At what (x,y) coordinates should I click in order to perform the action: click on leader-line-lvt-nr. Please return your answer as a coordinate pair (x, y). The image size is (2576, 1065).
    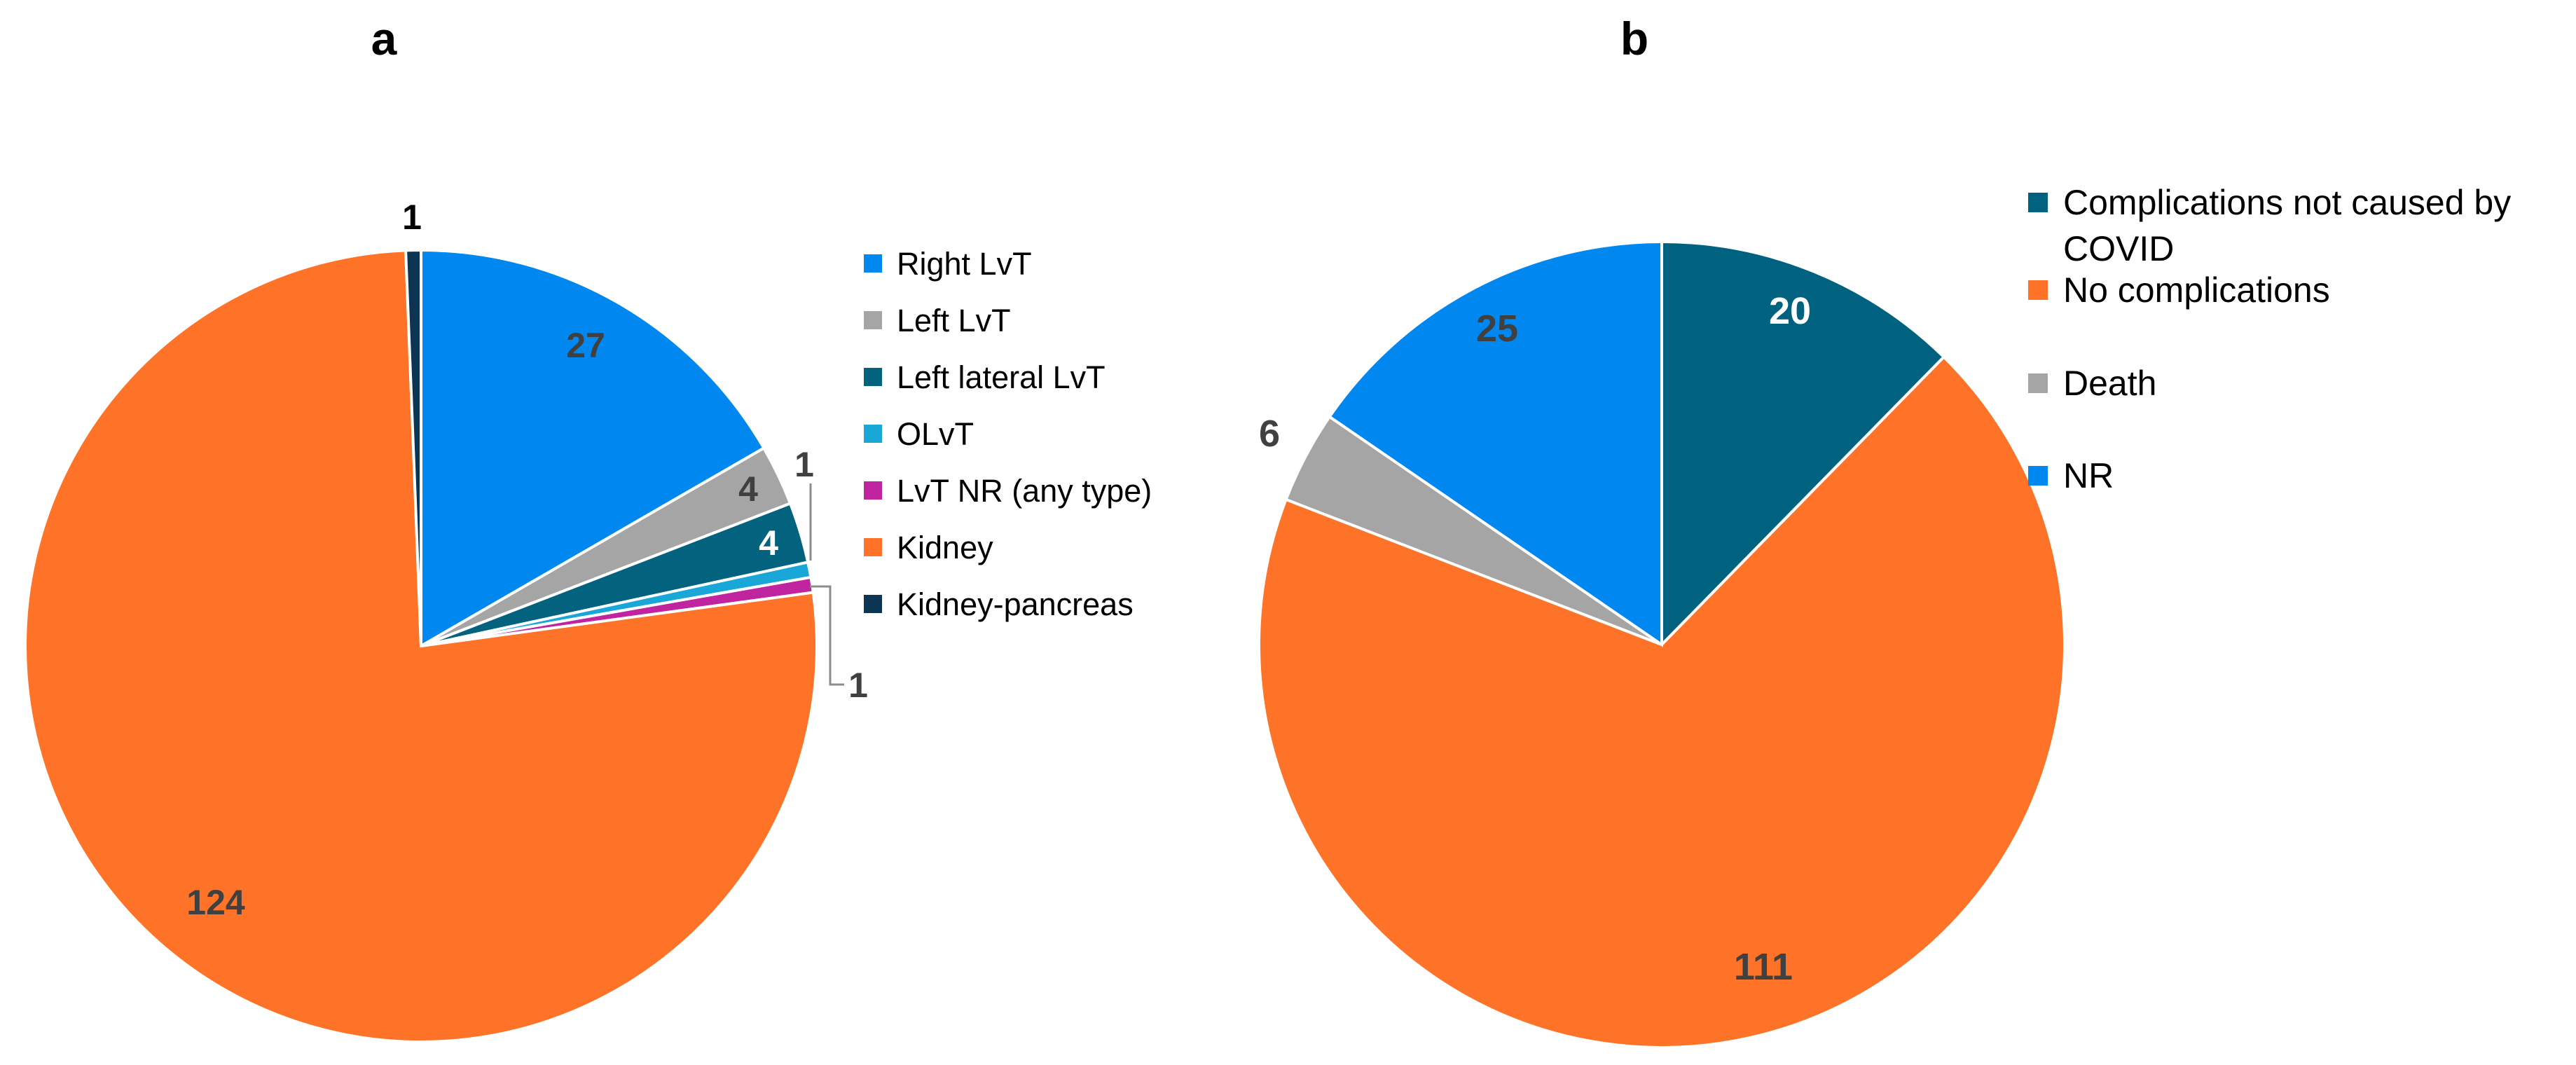
    Looking at the image, I should click on (827, 635).